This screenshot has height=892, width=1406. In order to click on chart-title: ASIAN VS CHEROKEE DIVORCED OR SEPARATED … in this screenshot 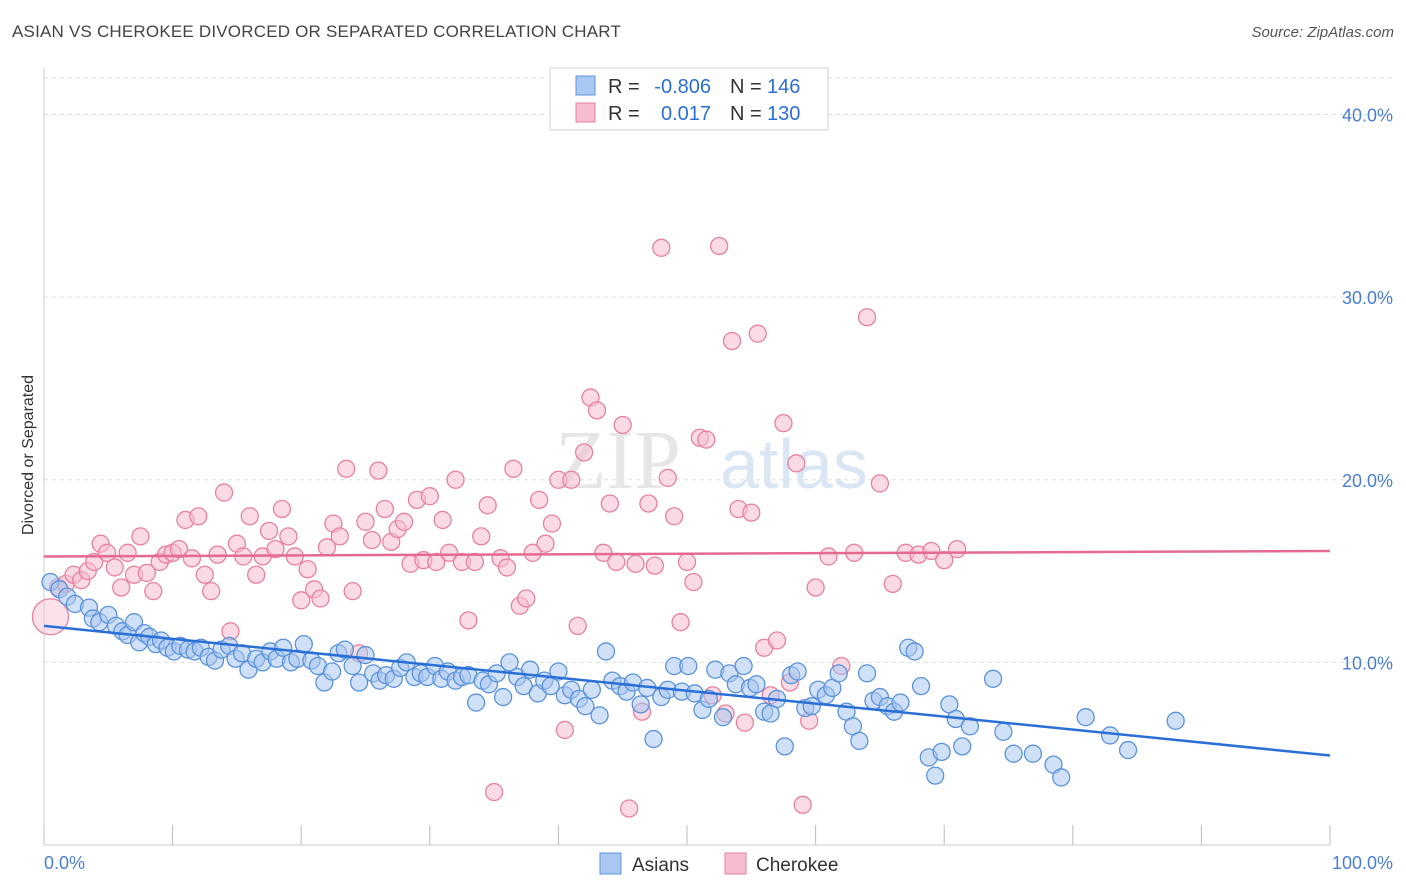, I will do `click(317, 31)`.